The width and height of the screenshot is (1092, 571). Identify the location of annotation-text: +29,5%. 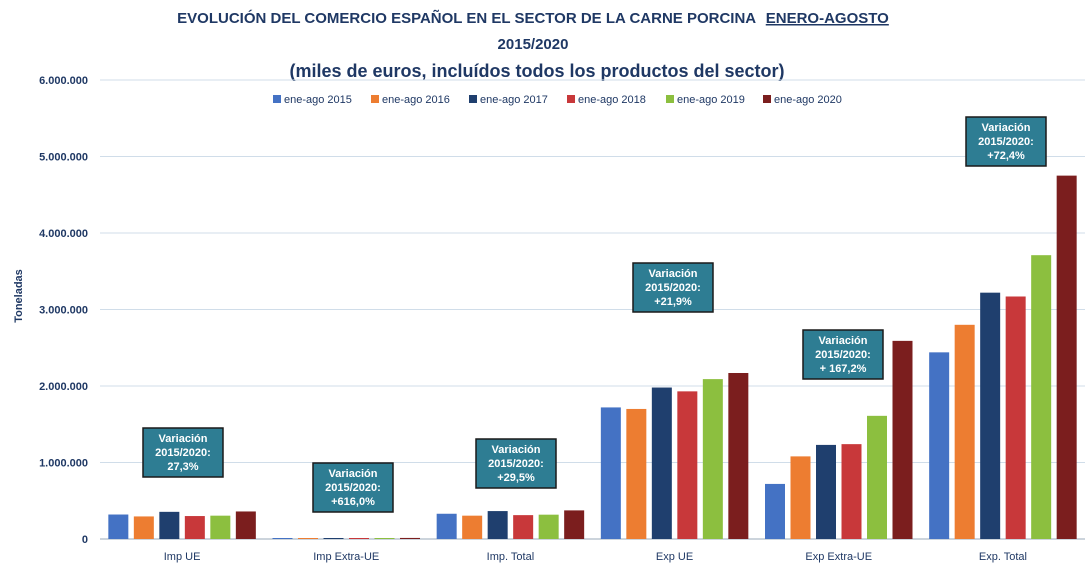
(516, 478).